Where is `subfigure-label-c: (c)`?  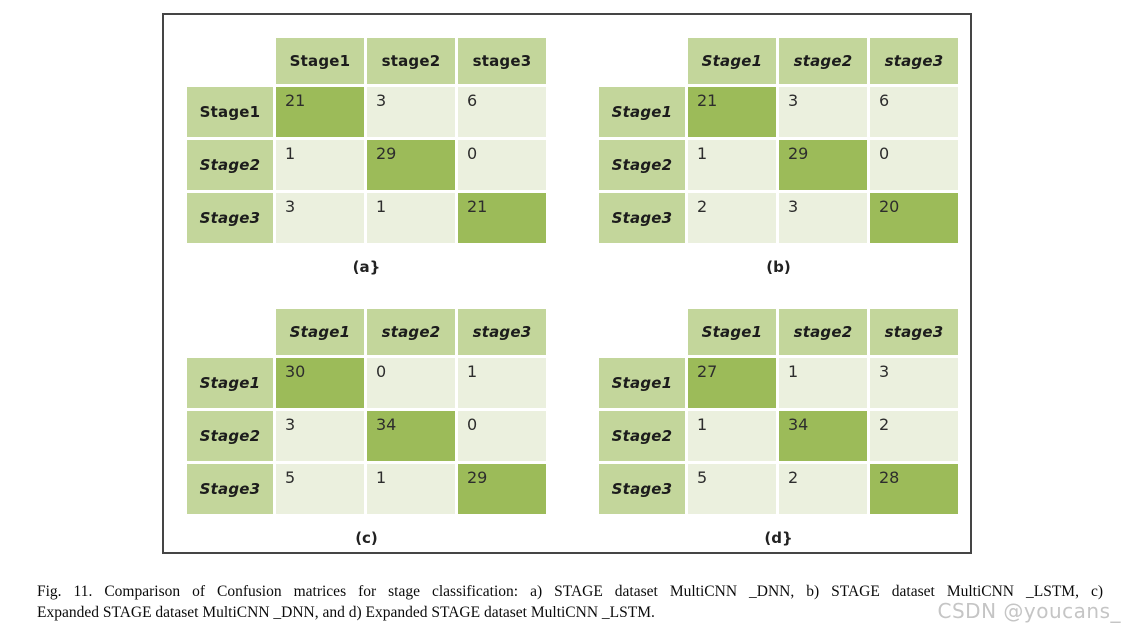
subfigure-label-c: (c) is located at coordinates (366, 538).